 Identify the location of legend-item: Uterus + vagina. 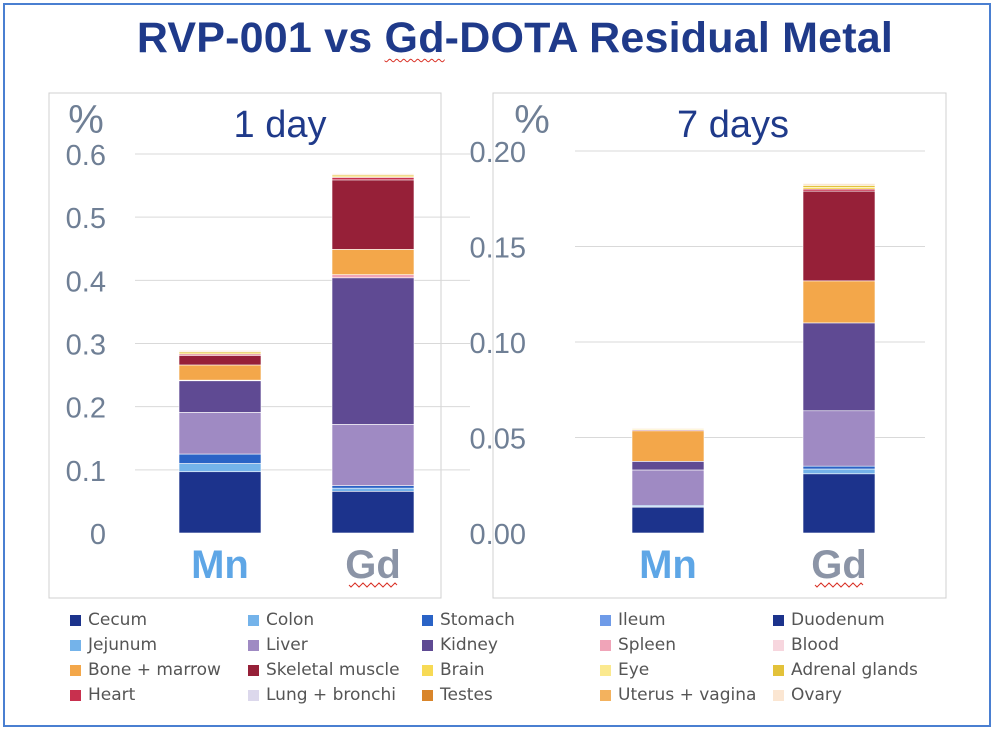
(678, 695).